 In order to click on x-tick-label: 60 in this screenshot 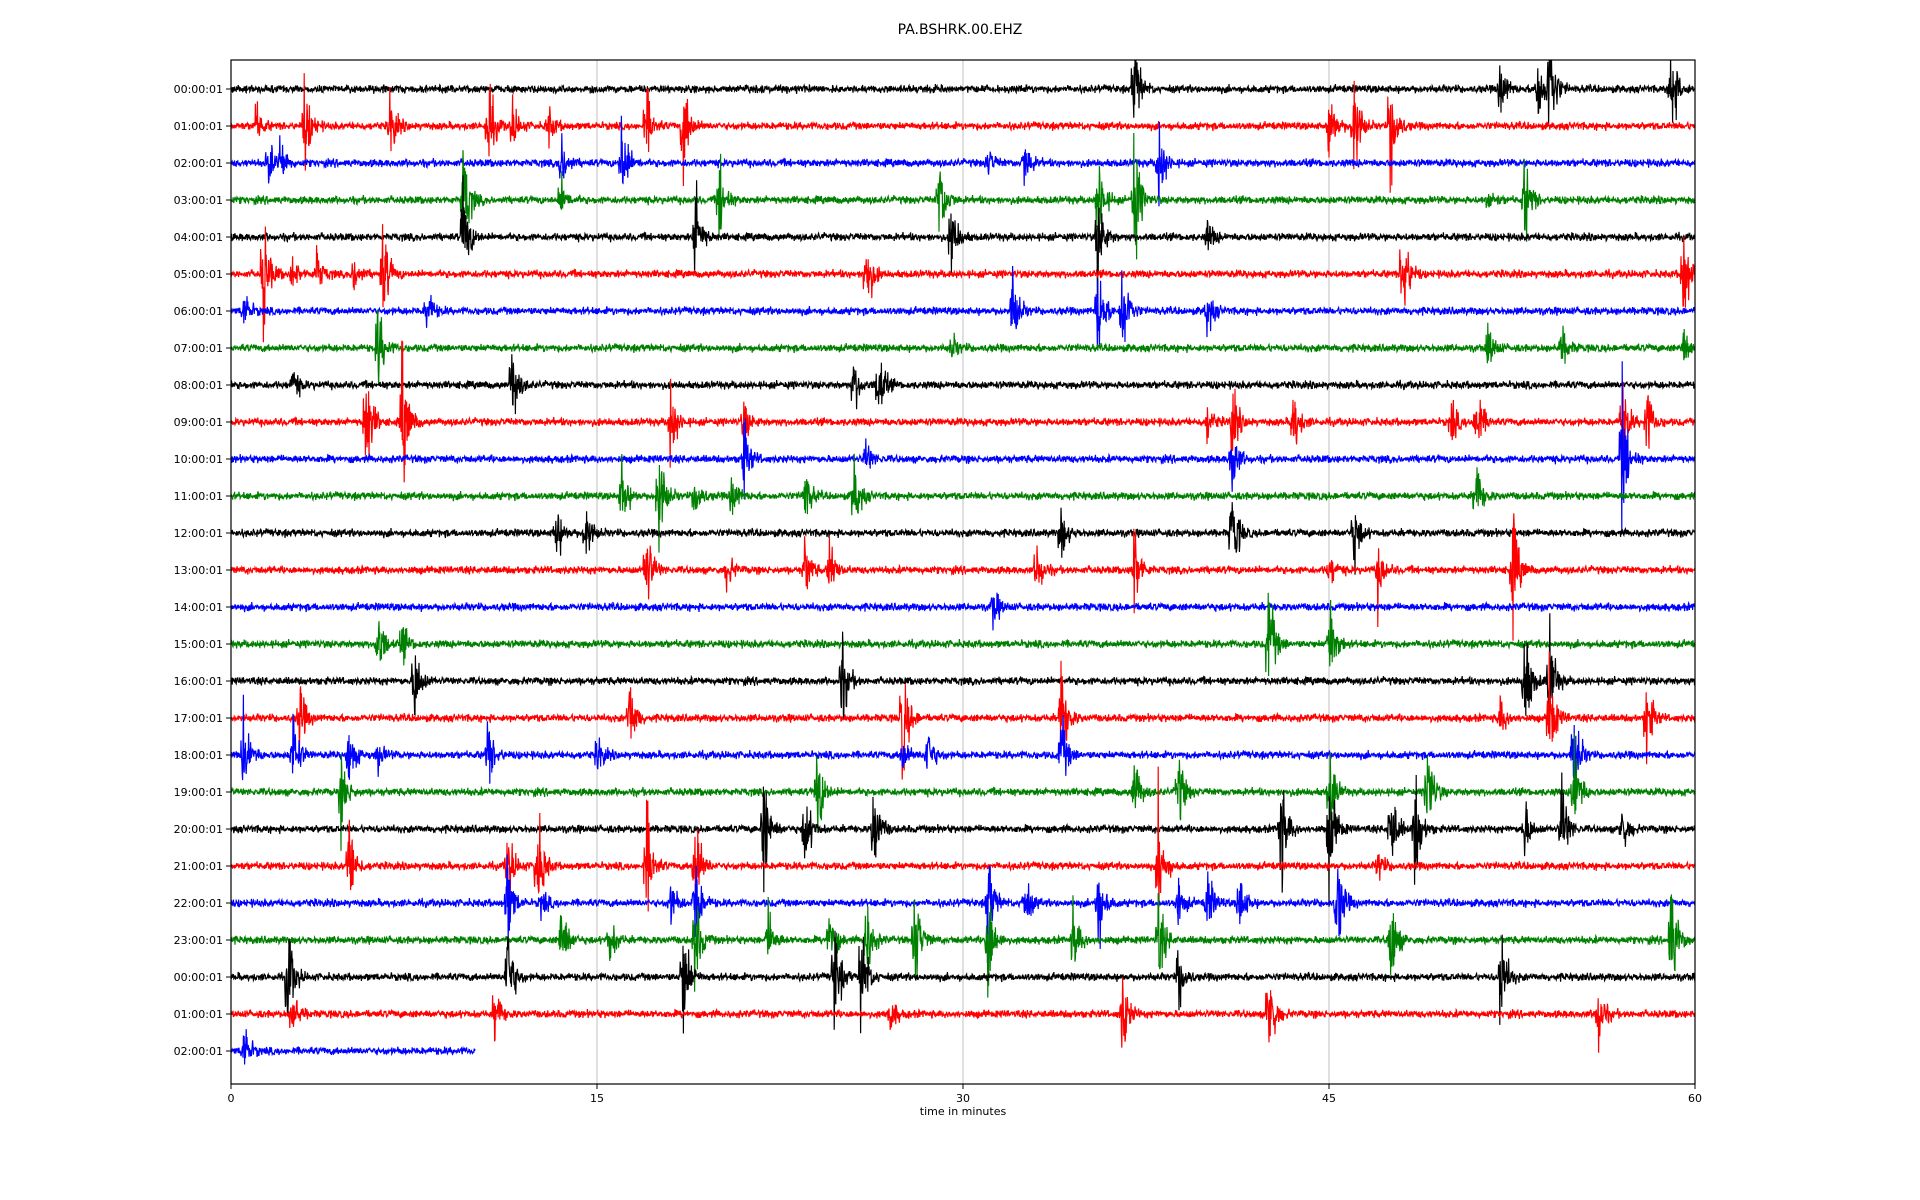, I will do `click(1695, 1098)`.